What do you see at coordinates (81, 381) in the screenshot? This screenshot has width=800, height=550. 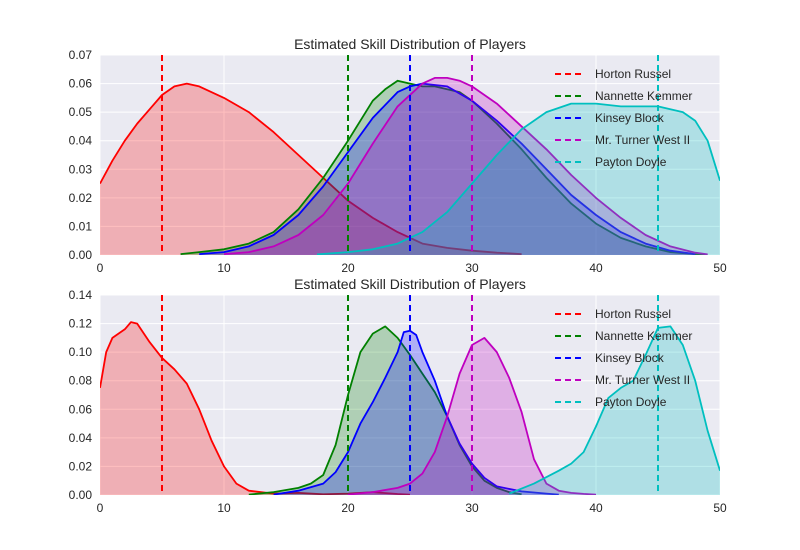 I see `y-tick-label: 0.08` at bounding box center [81, 381].